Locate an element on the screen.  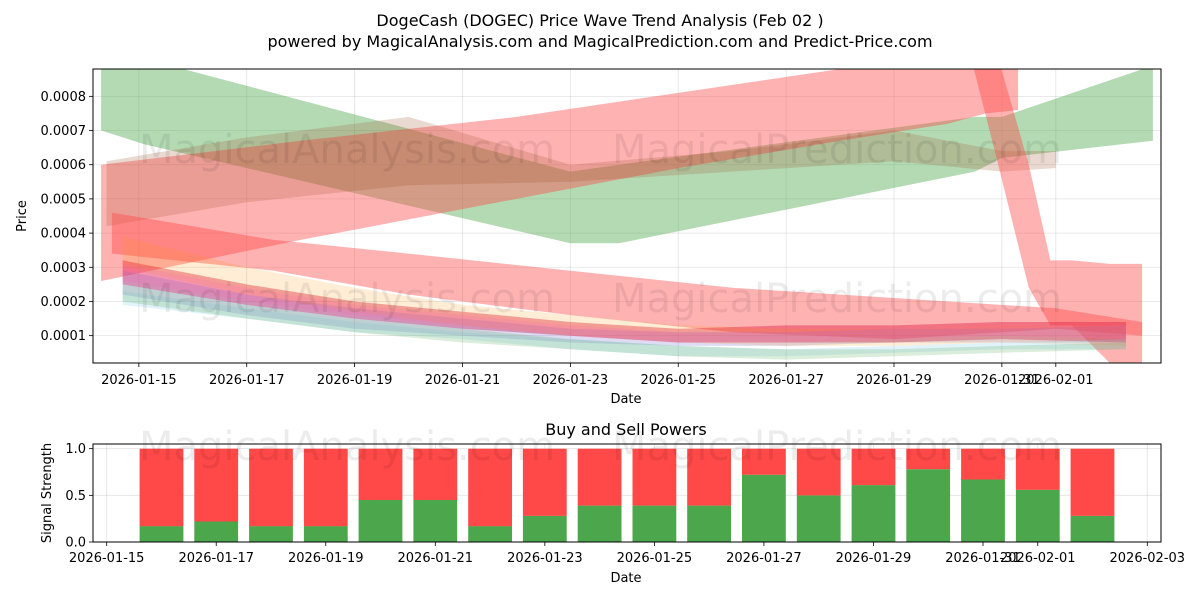
signal-x-tick-label: 2026-01-25 is located at coordinates (655, 558).